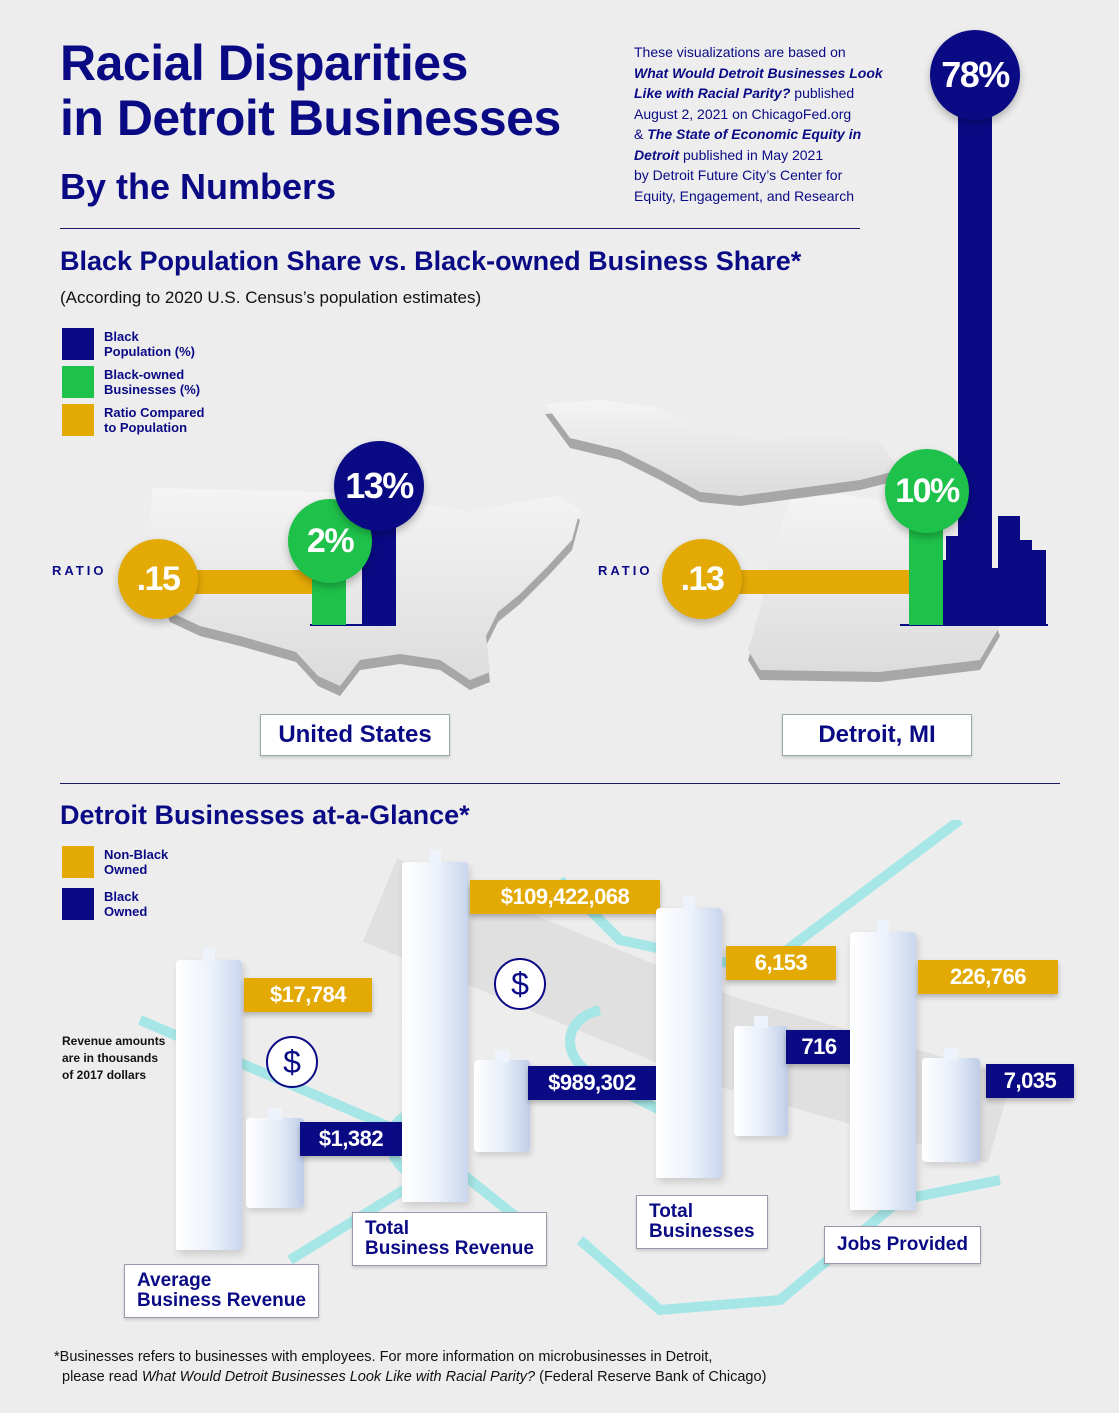 This screenshot has width=1119, height=1413. Describe the element at coordinates (738, 175) in the screenshot. I see `source-line: by Detroit Future City’s Center for` at that location.